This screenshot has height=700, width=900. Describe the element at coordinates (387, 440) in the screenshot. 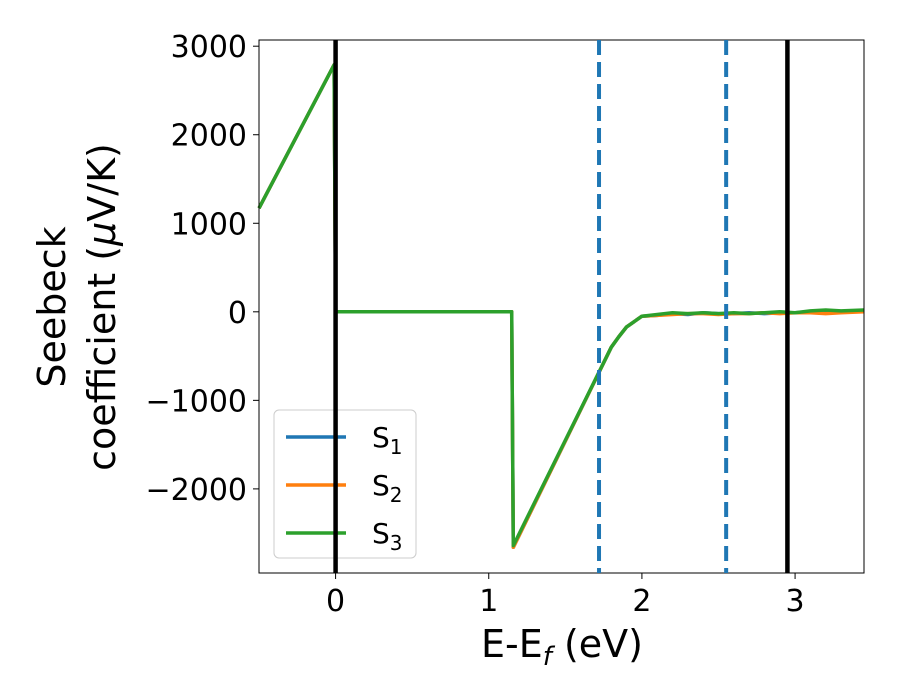

I see `legend-label-s1: S1` at that location.